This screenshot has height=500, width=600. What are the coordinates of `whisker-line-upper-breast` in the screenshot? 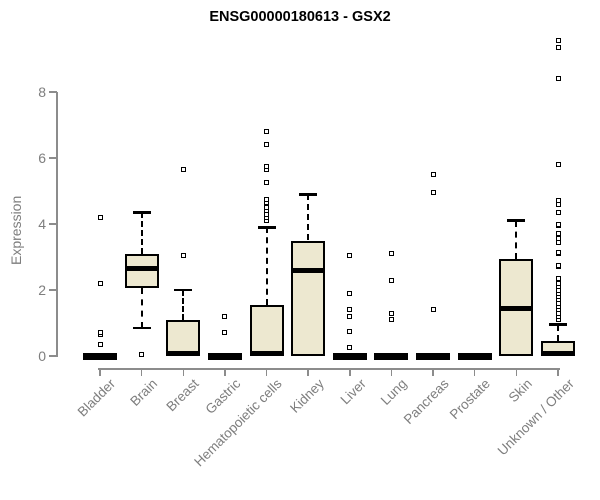 It's located at (183, 305).